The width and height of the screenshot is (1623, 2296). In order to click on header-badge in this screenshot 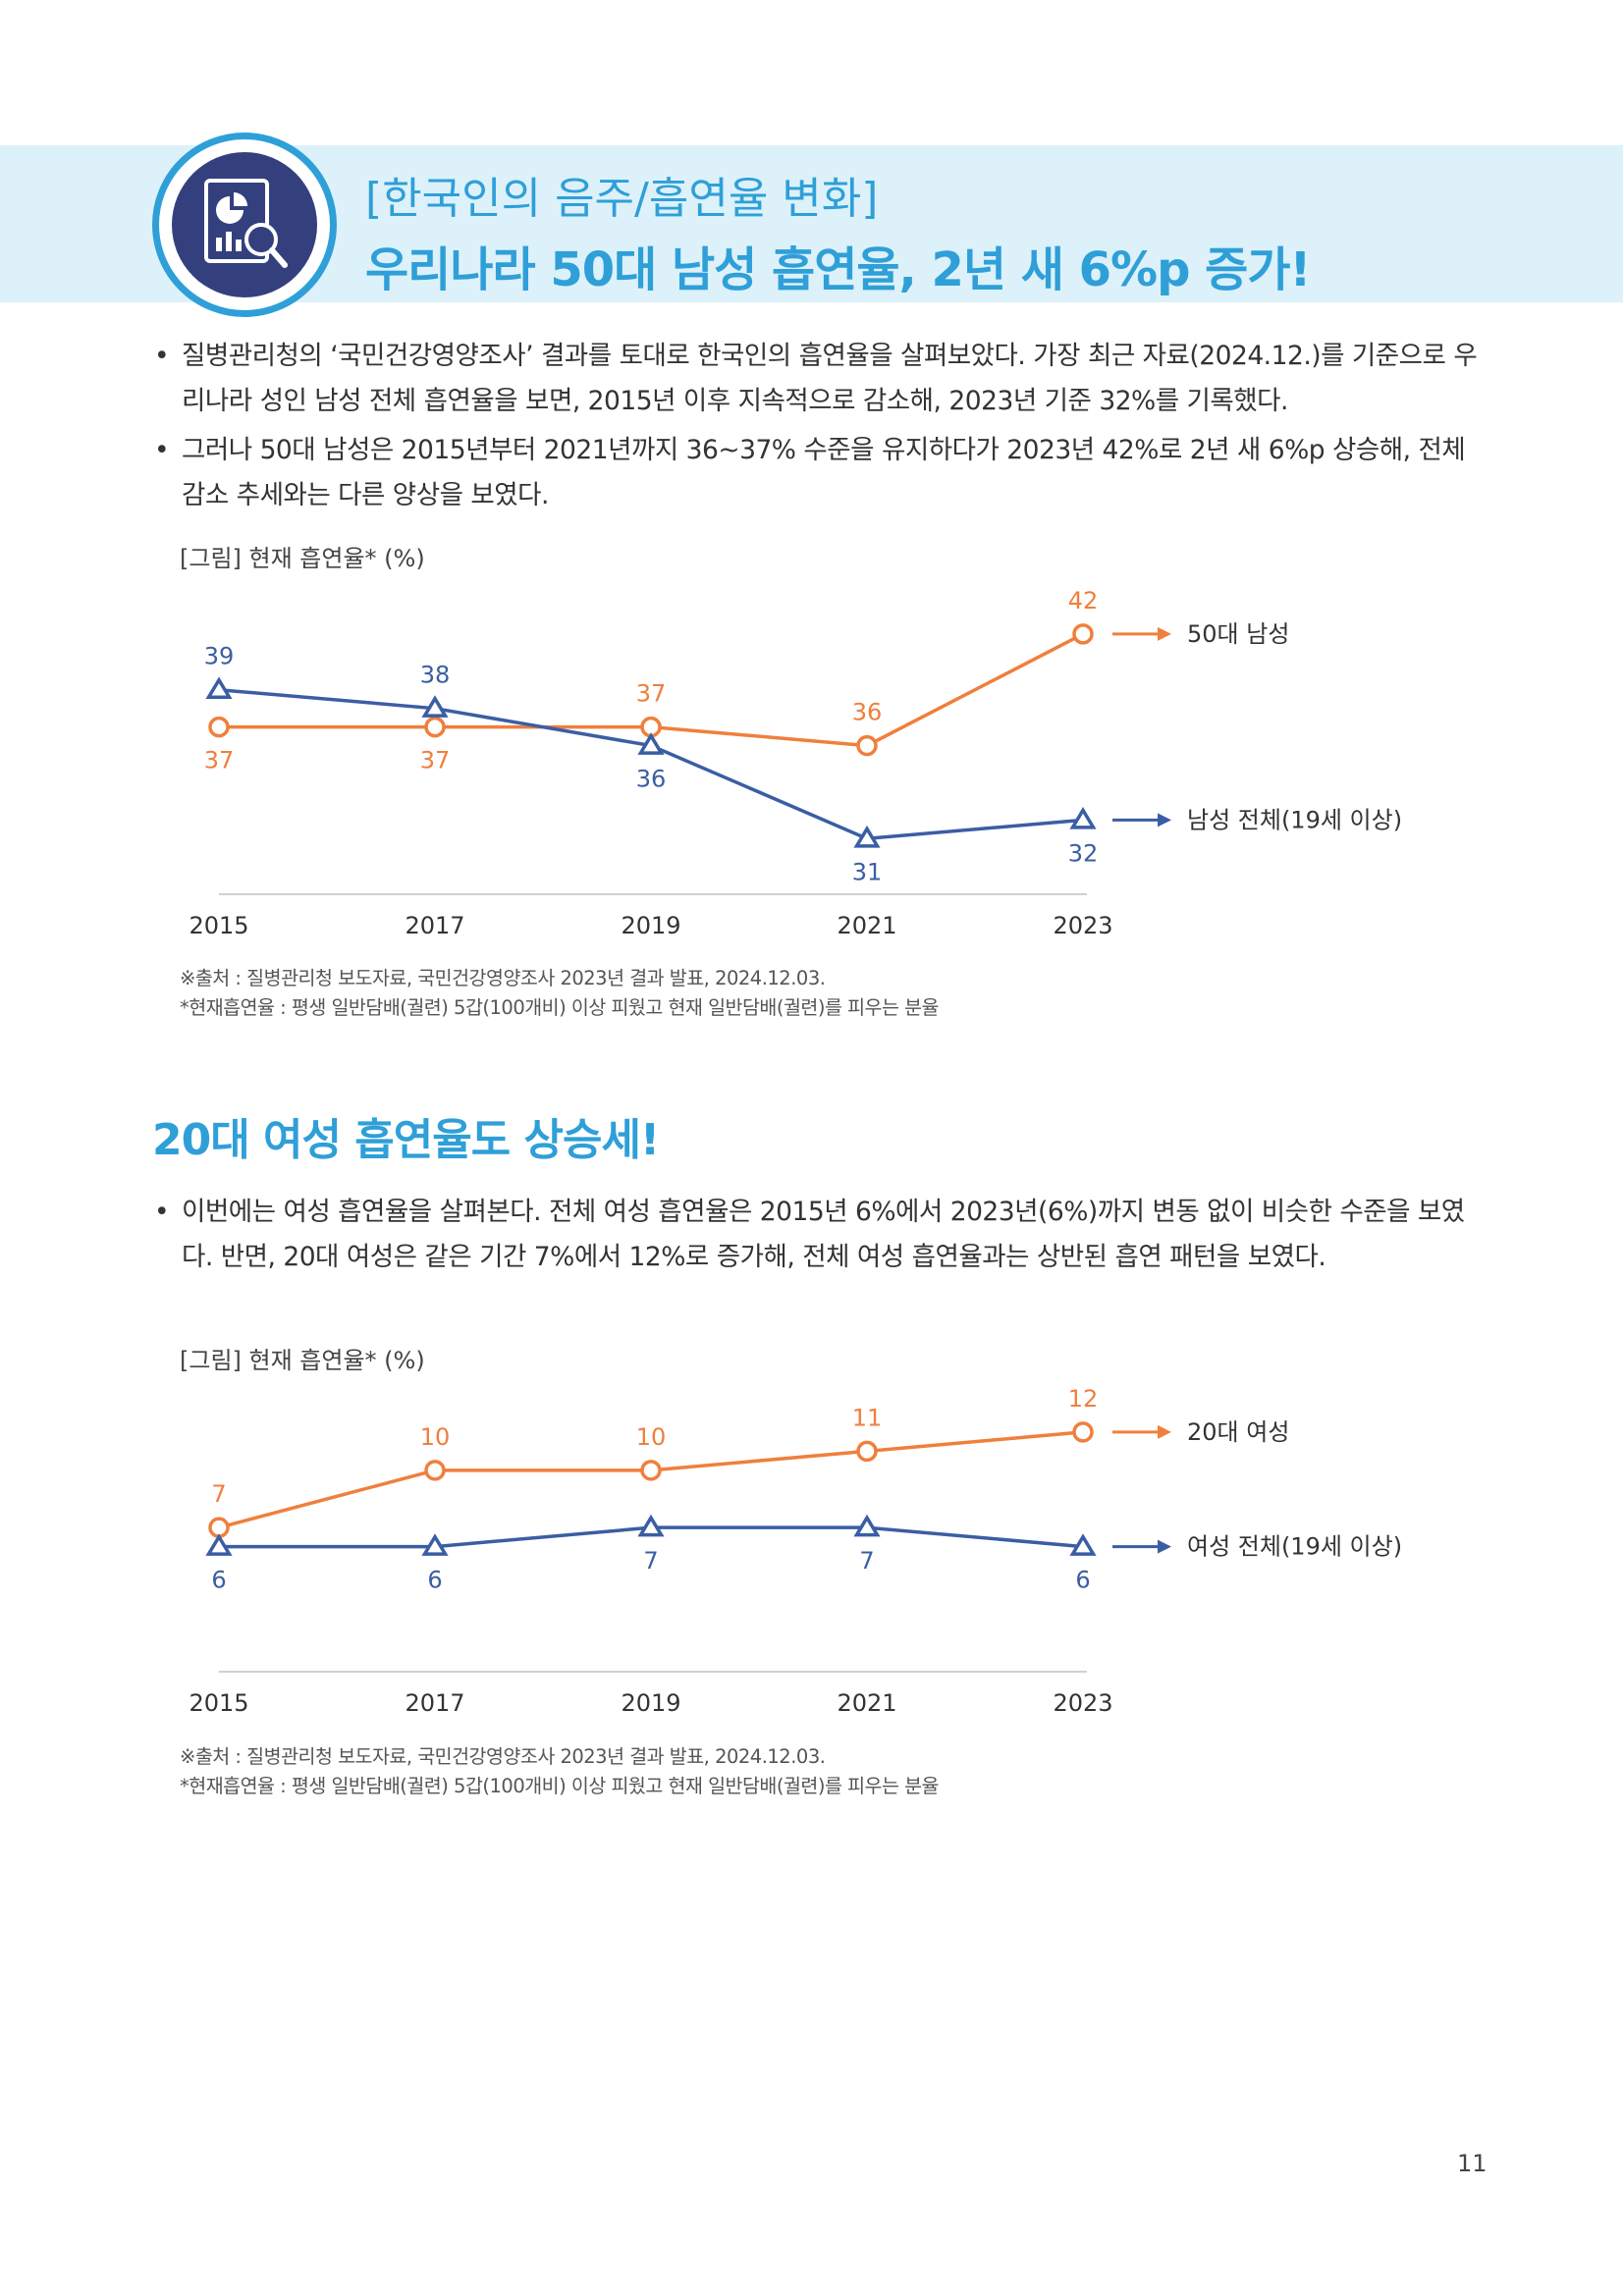, I will do `click(244, 225)`.